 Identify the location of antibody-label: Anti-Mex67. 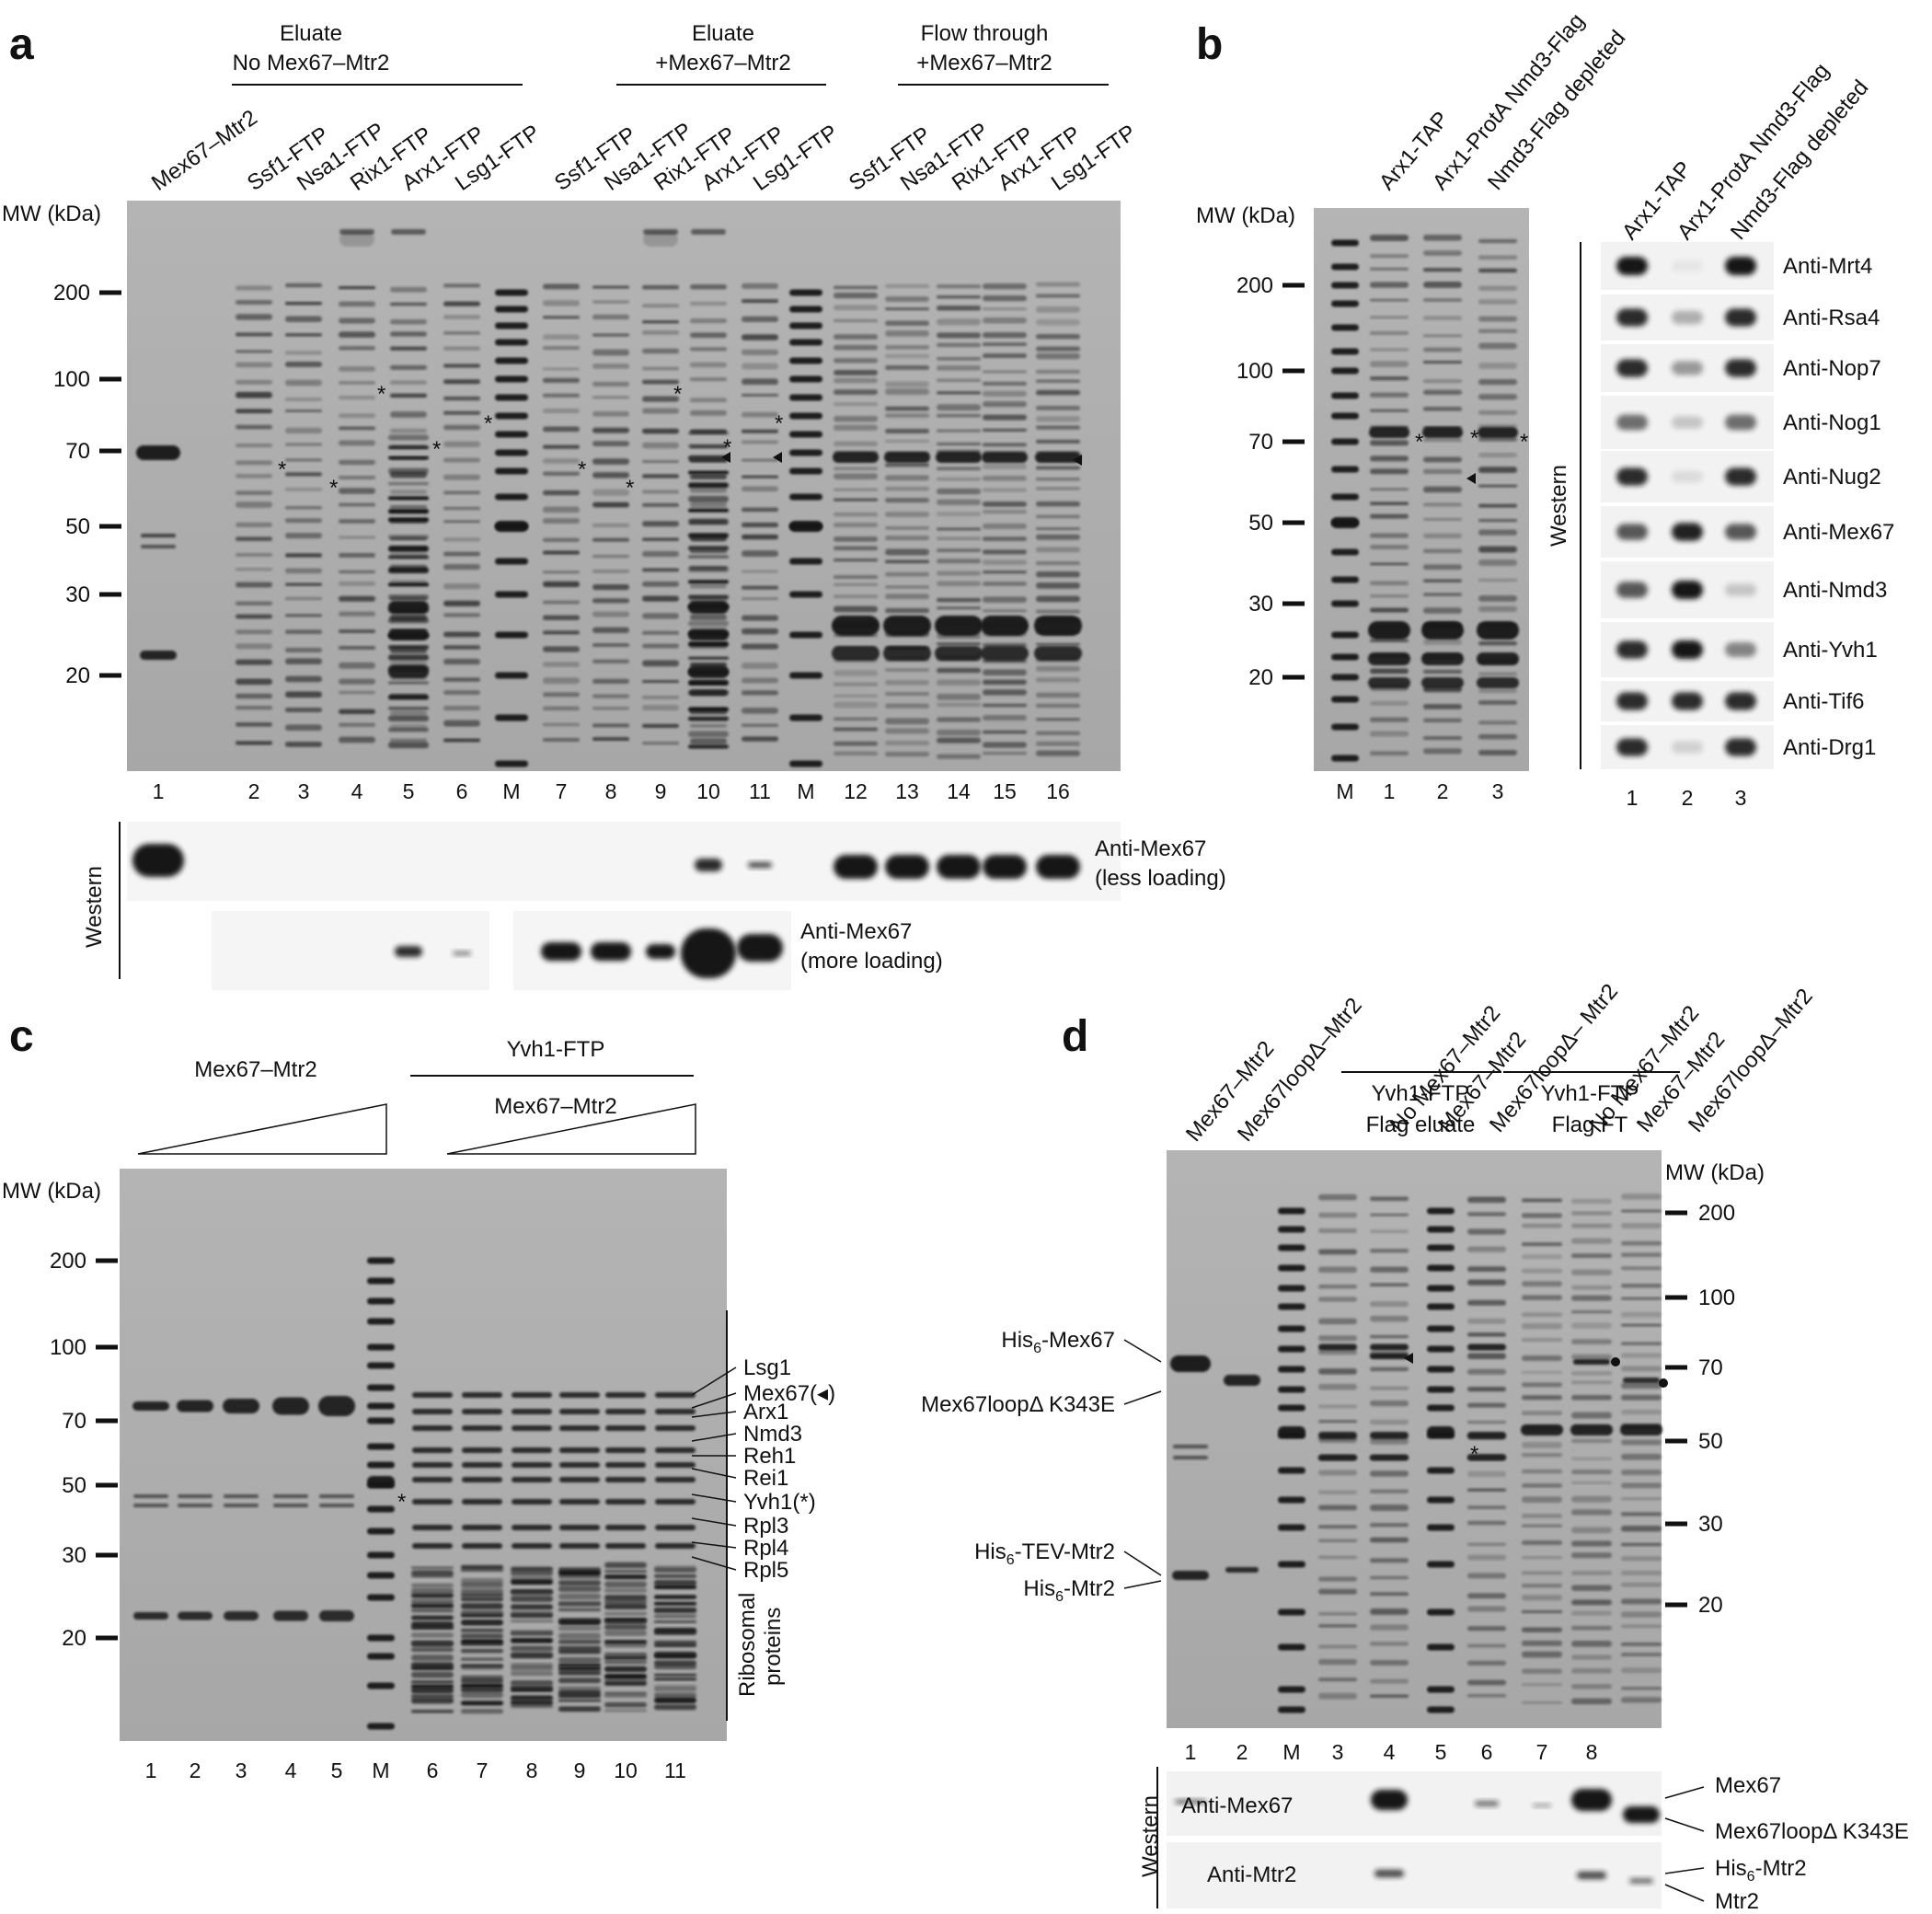
(1838, 532).